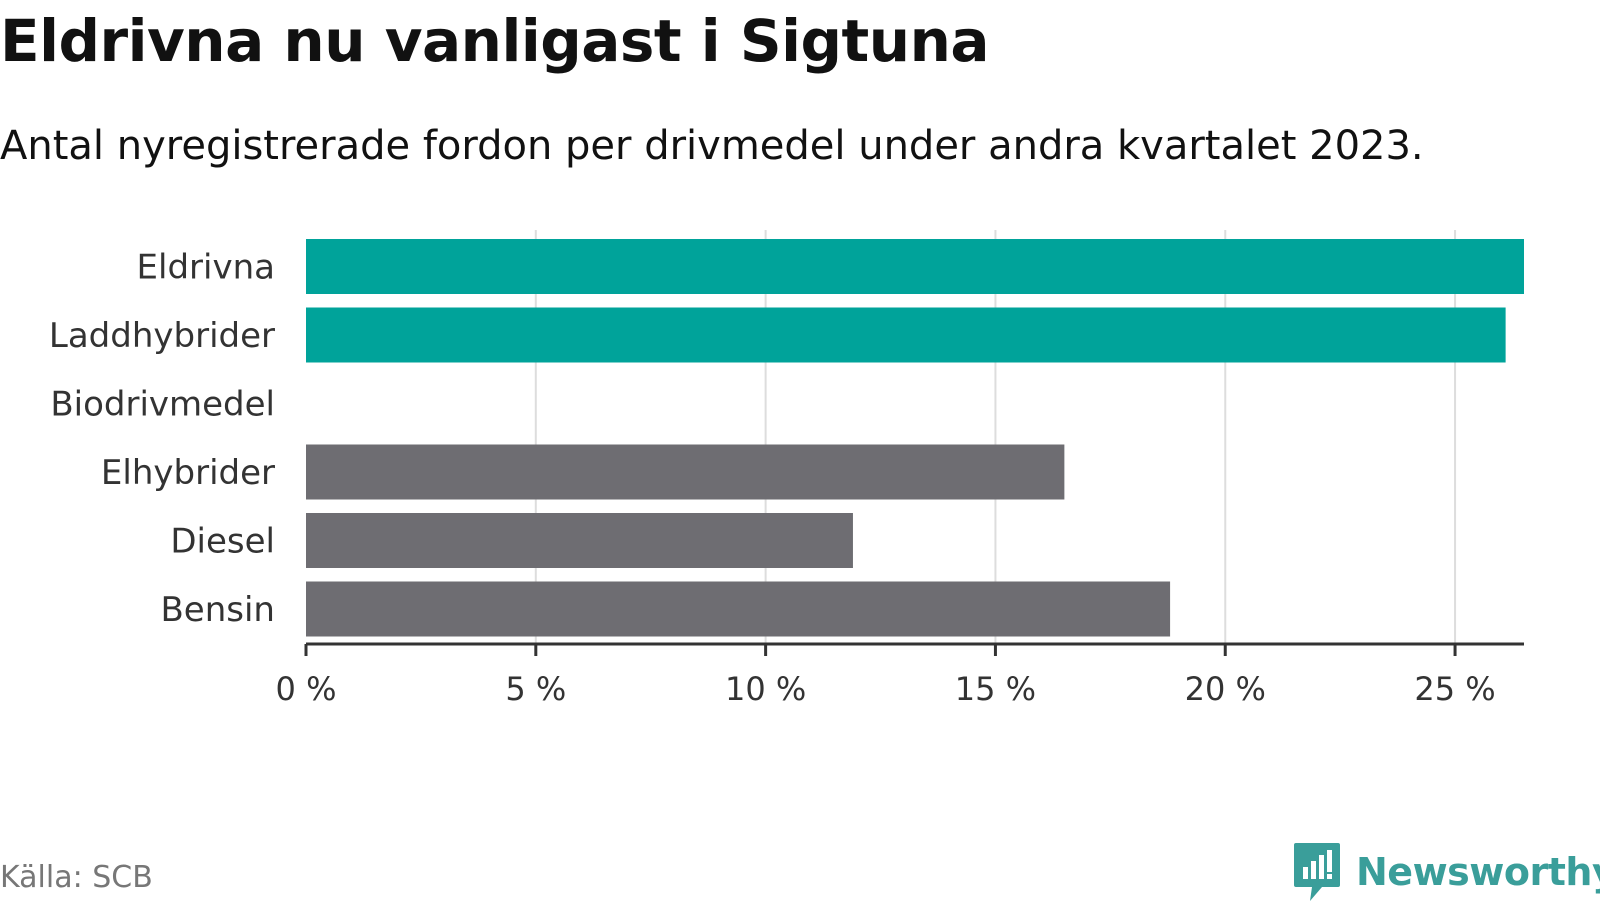 This screenshot has width=1600, height=904. What do you see at coordinates (1317, 872) in the screenshot?
I see `chart-speech-bubble-icon` at bounding box center [1317, 872].